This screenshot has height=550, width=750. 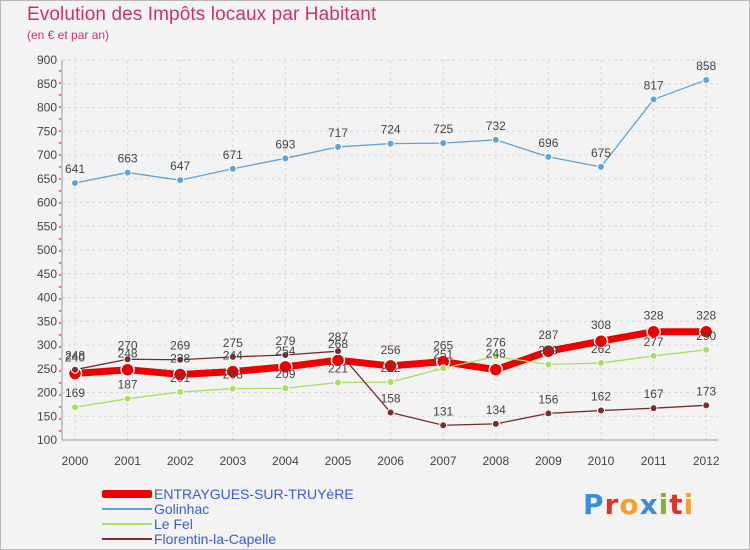 I want to click on x-tick-label: 2001, so click(x=127, y=461).